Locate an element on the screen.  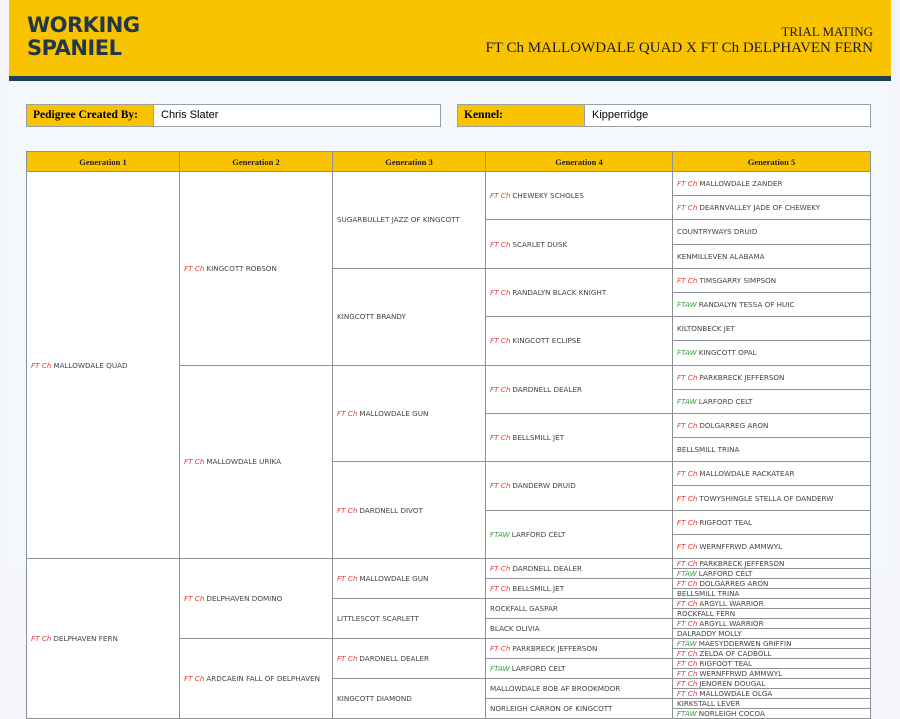
dog-cell-gen4: FT Ch KINGCOTT ECLIPSE is located at coordinates (579, 341).